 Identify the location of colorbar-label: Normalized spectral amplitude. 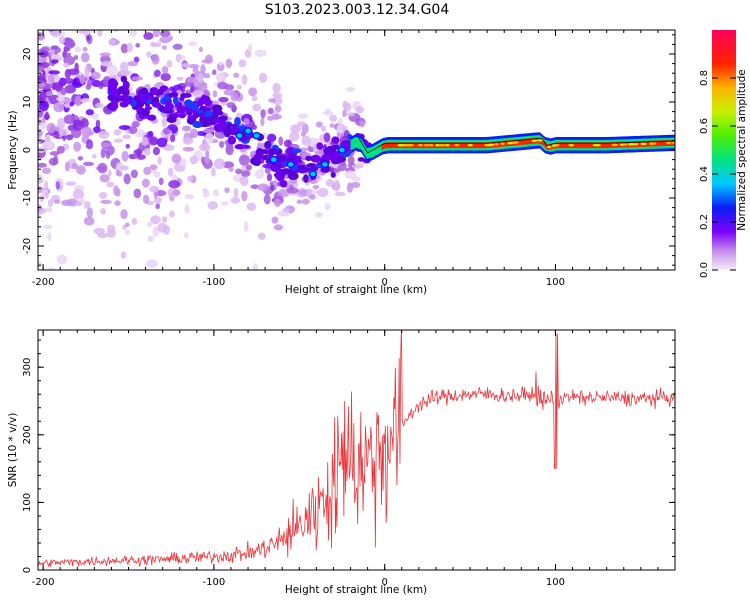
(742, 149).